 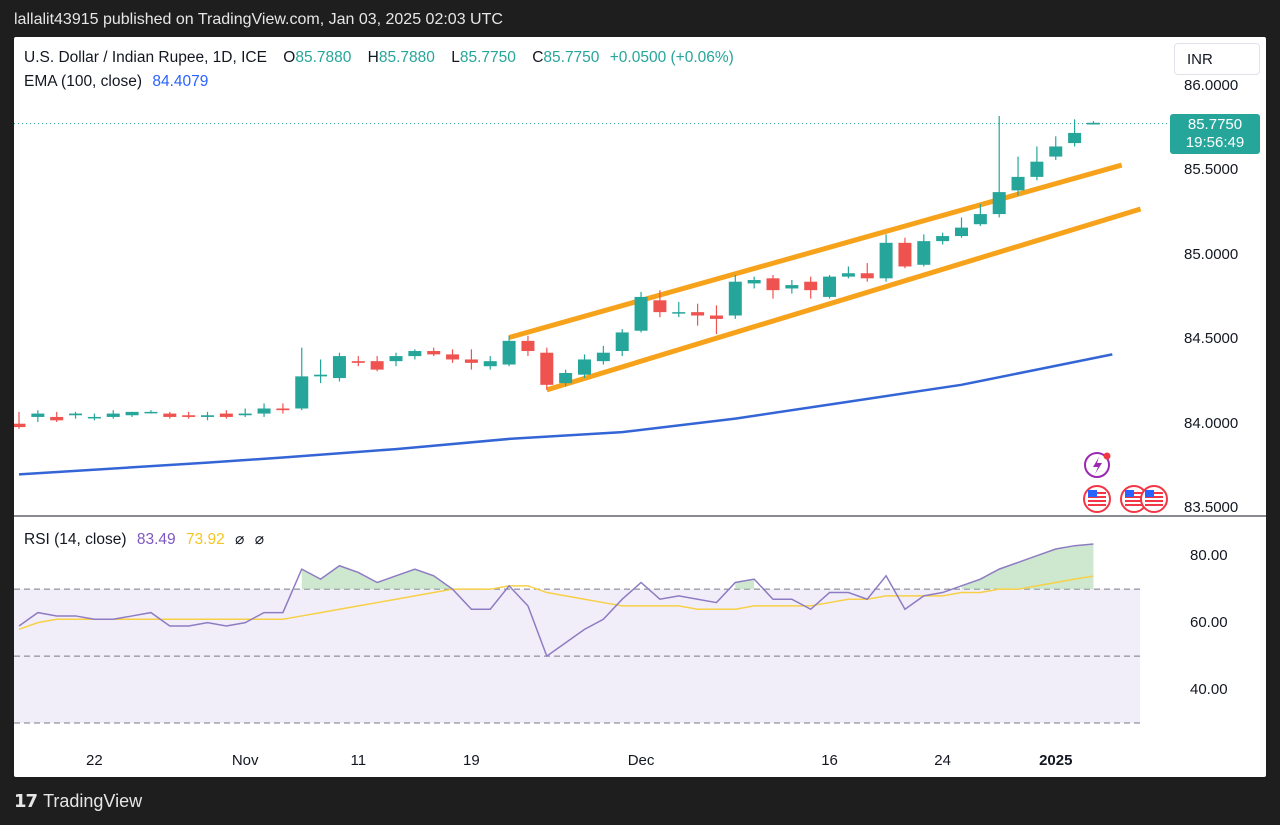 I want to click on ema-label: EMA (100, close), so click(x=83, y=81).